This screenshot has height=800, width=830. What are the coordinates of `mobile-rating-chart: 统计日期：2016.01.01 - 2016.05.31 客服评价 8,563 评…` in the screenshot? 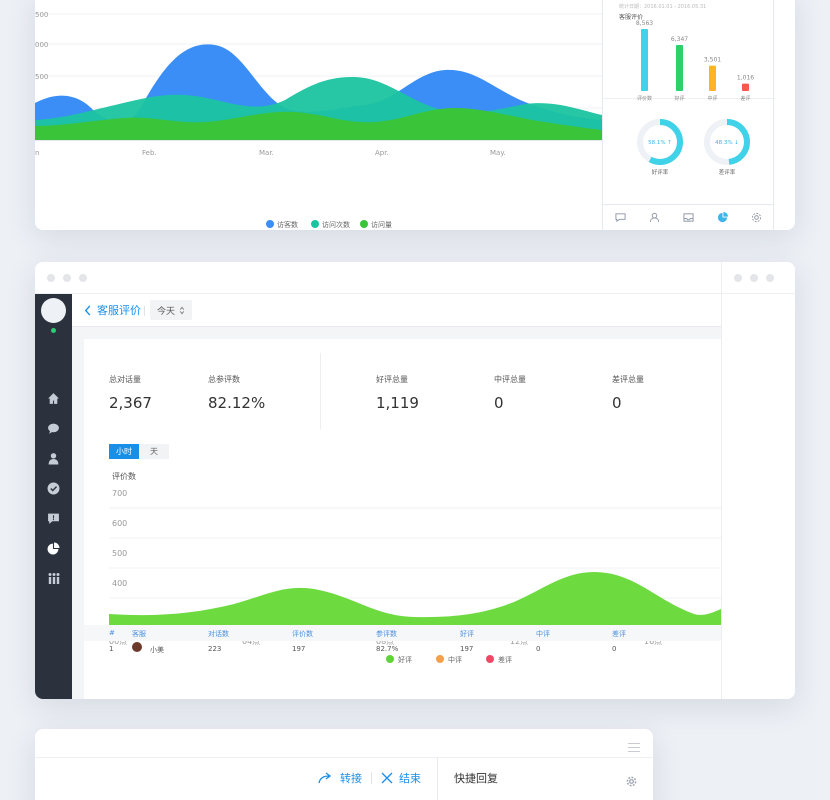 It's located at (689, 89).